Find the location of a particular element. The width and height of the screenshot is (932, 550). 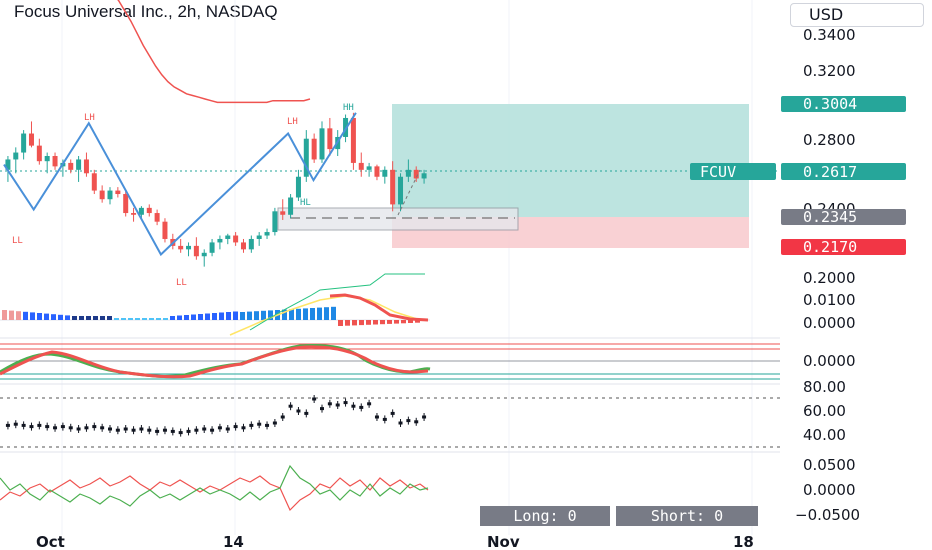

ma-line is located at coordinates (214, 52).